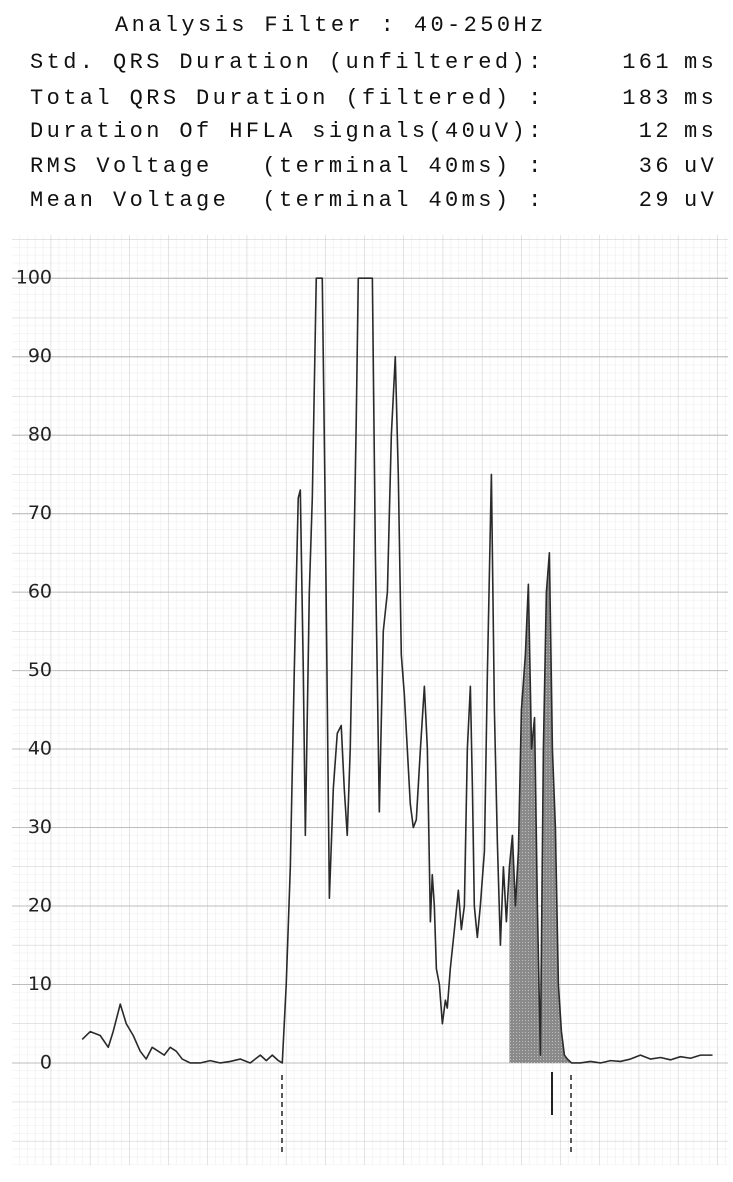  I want to click on stat-label: Mean Voltage (terminal 40ms) :, so click(287, 200).